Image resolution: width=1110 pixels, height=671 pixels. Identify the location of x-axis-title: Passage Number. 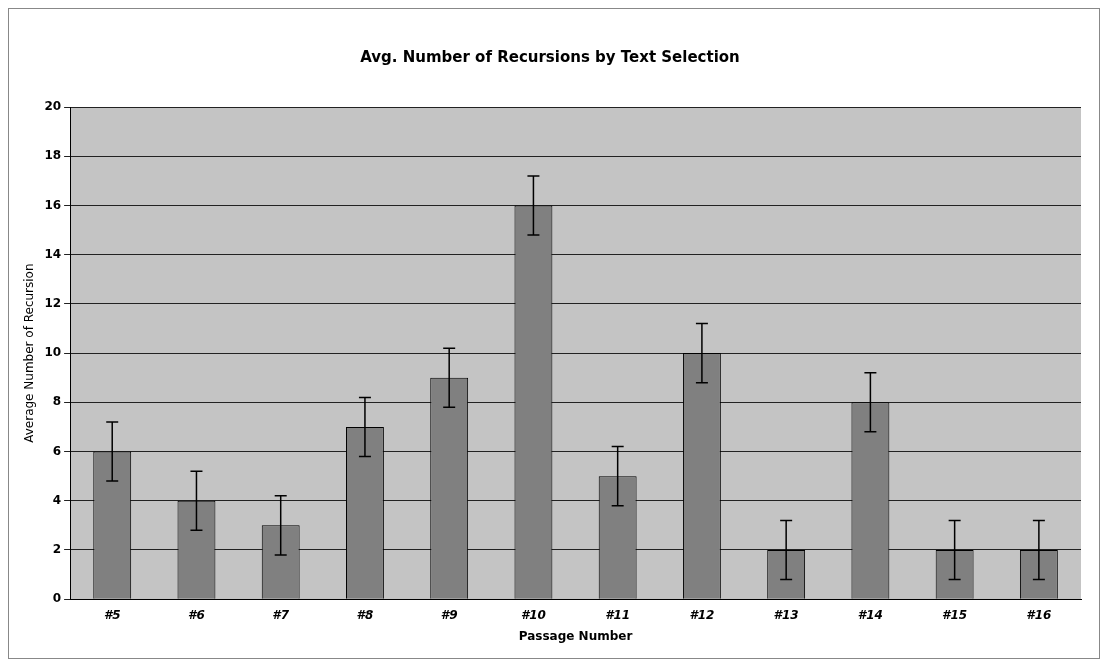
(575, 635).